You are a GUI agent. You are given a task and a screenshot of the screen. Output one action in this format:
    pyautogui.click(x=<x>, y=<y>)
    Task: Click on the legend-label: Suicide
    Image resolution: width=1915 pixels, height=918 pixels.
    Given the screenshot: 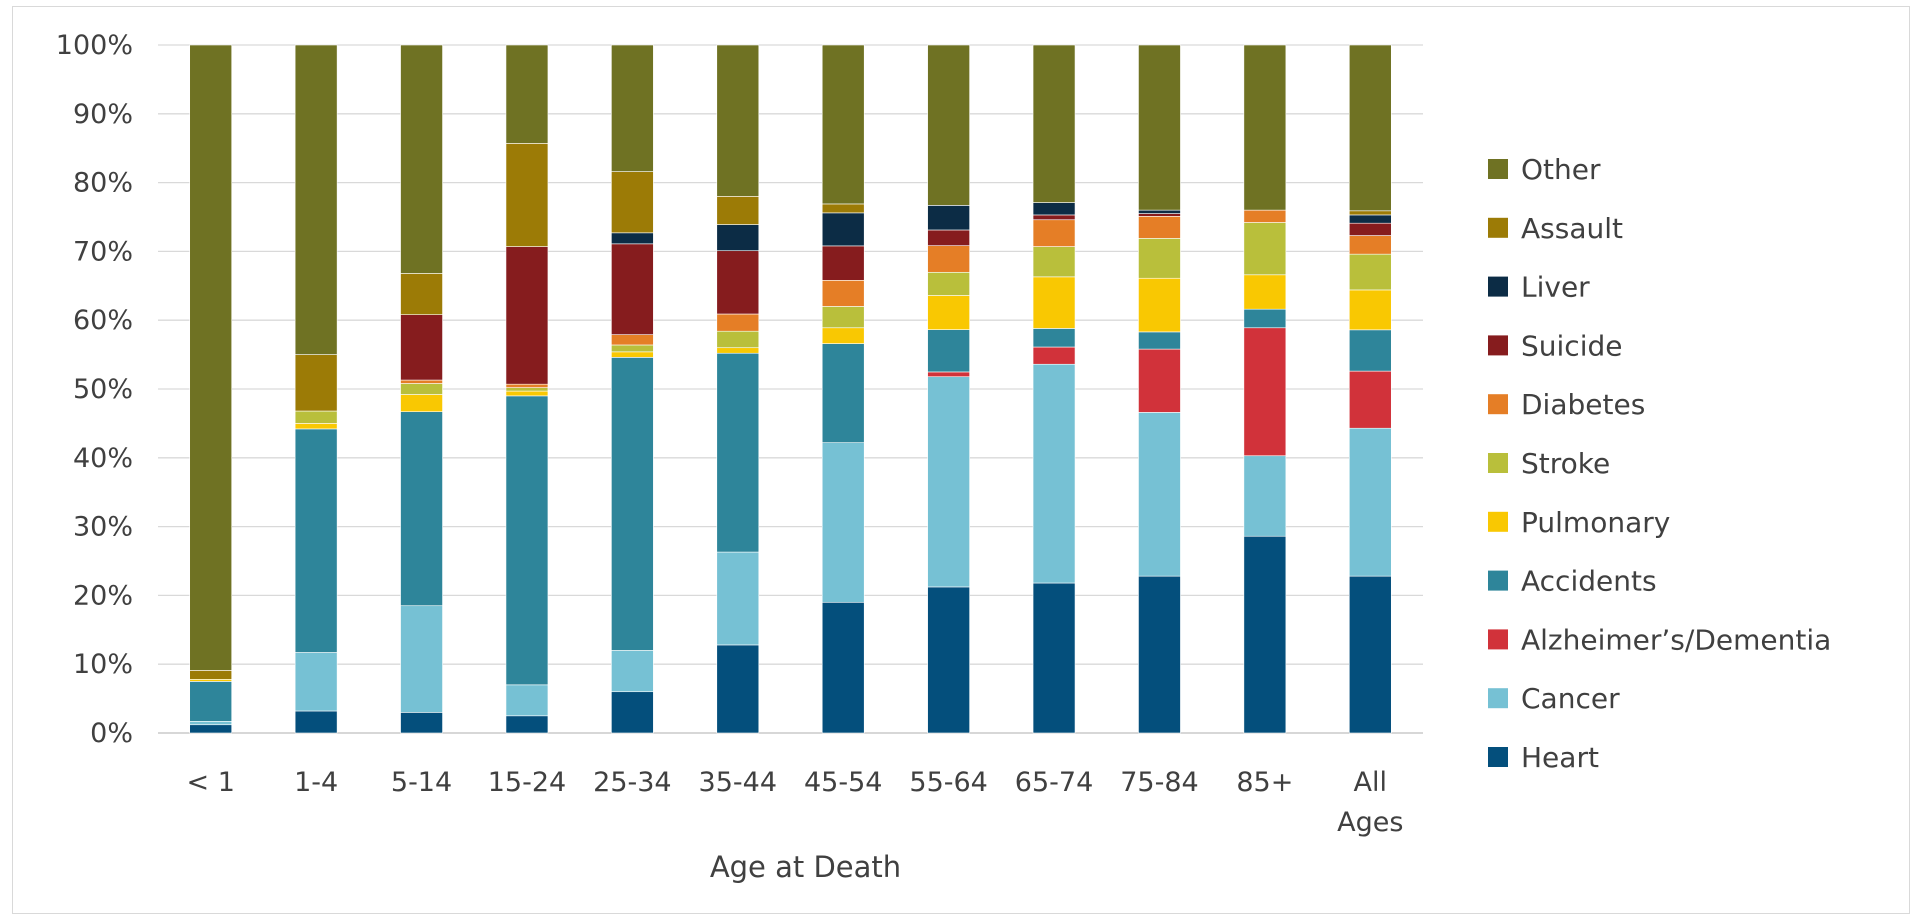 What is the action you would take?
    pyautogui.click(x=1571, y=345)
    